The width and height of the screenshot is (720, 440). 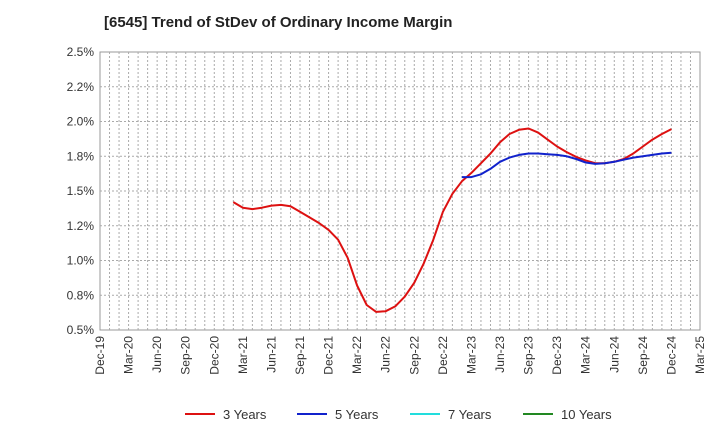 I want to click on y-tick-label: 2.2%, so click(x=81, y=87).